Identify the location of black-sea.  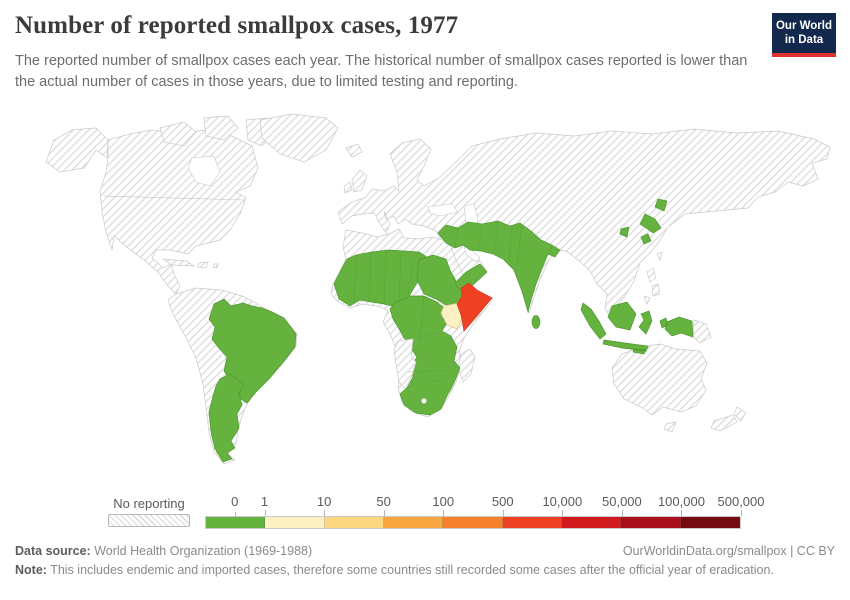
(443, 210).